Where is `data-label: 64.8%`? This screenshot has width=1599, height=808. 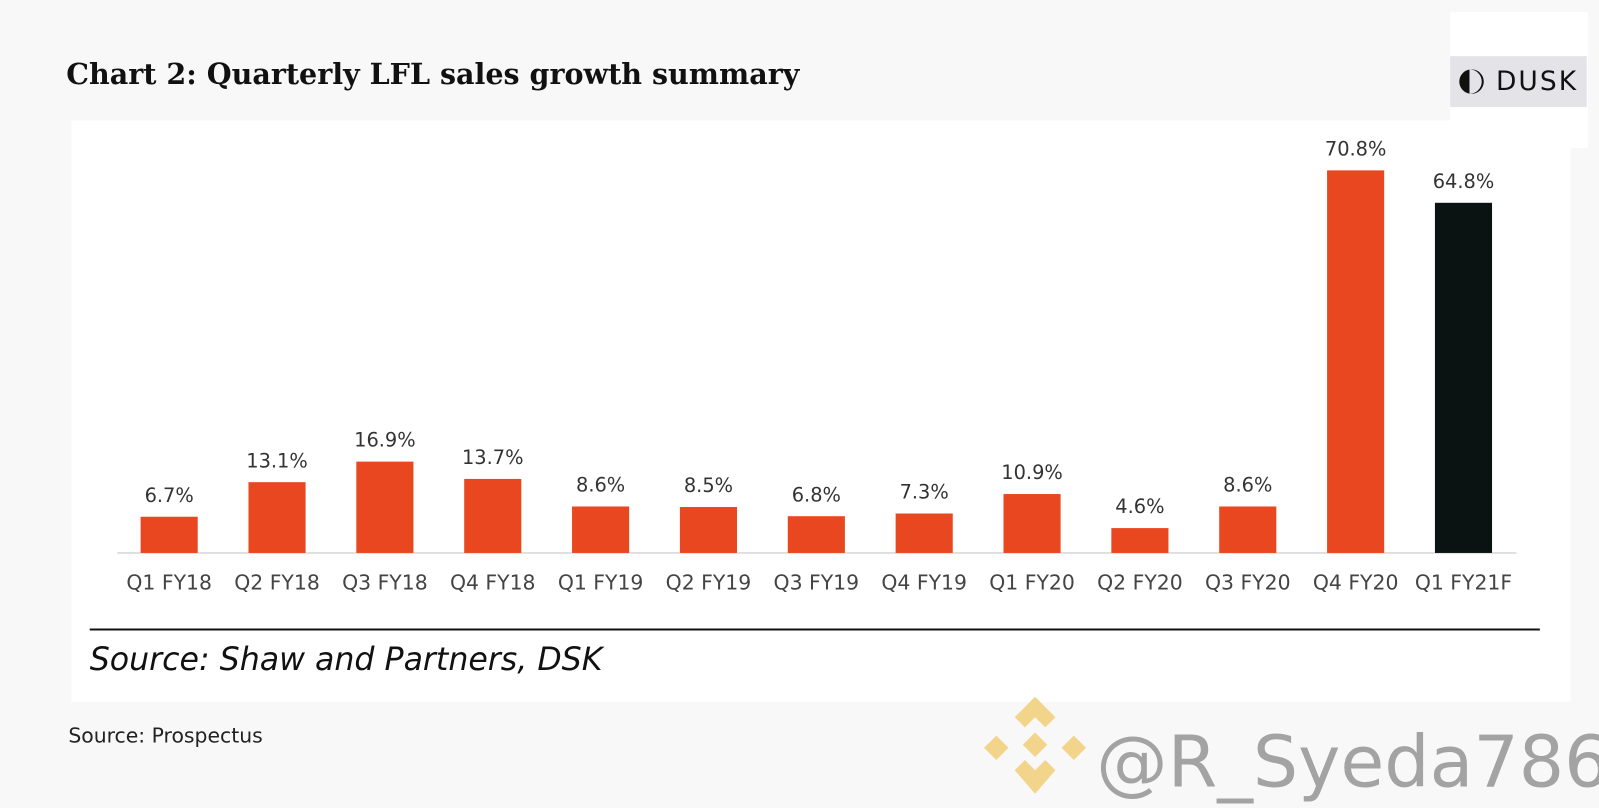
data-label: 64.8% is located at coordinates (1464, 181).